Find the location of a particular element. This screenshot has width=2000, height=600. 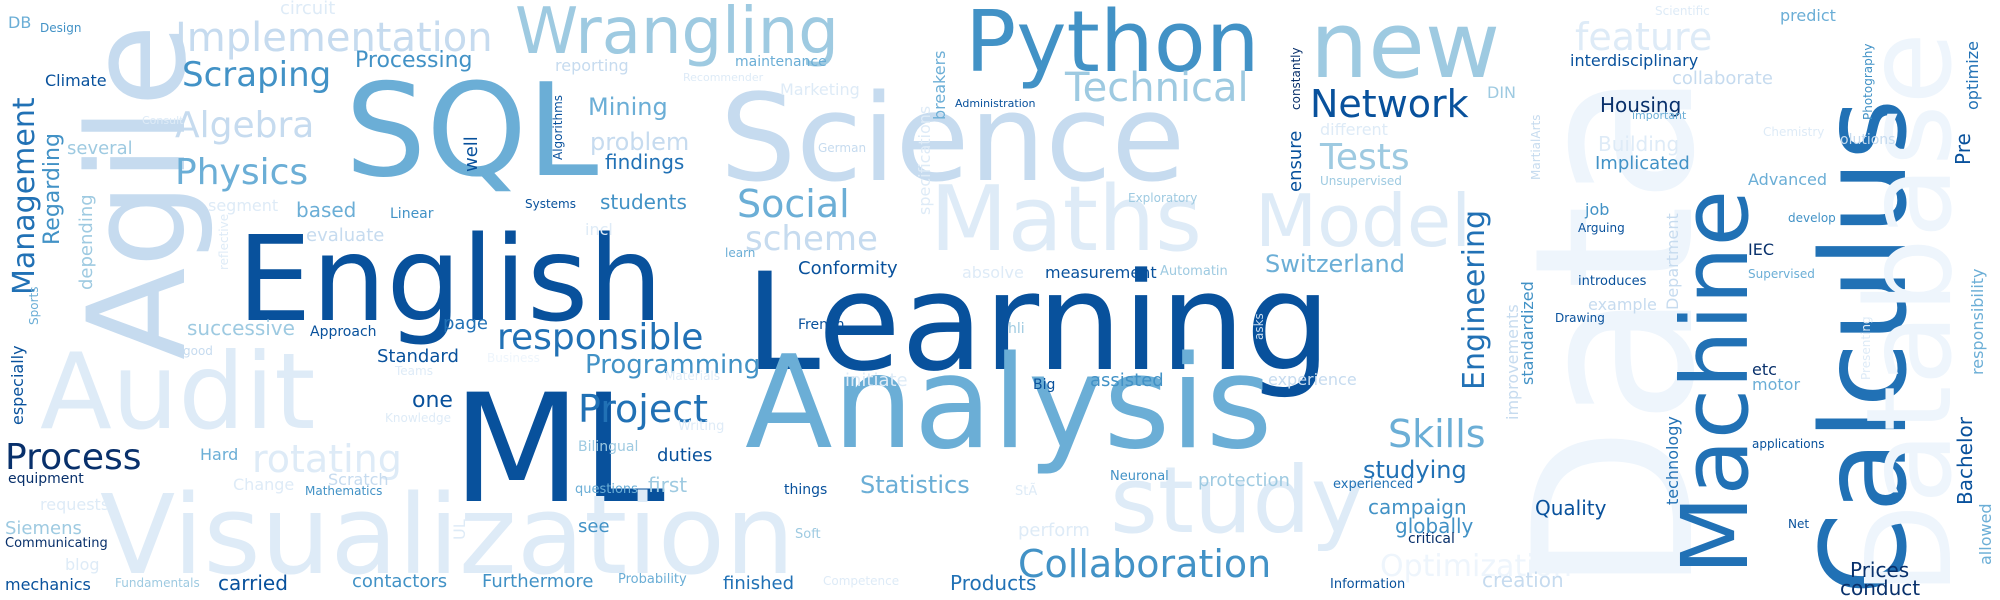

word: interdisciplinary is located at coordinates (1634, 60).